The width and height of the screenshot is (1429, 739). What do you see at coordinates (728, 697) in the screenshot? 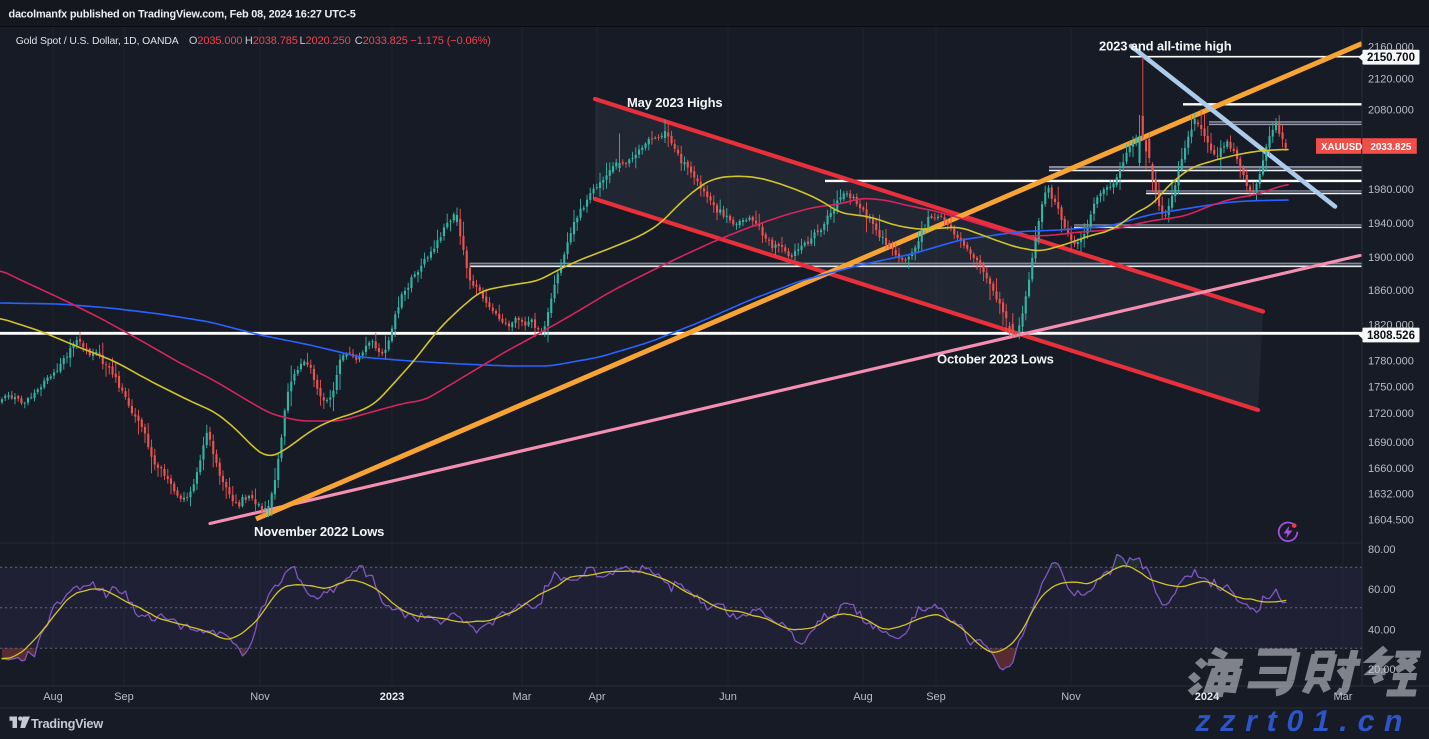
I see `svg-text: Jun` at bounding box center [728, 697].